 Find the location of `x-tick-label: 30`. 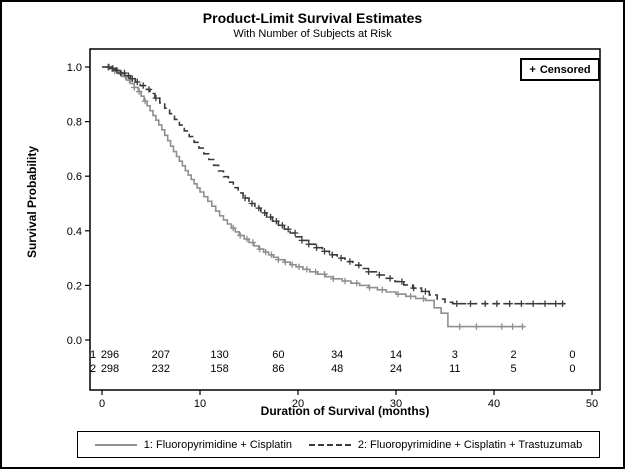

x-tick-label: 30 is located at coordinates (396, 404).